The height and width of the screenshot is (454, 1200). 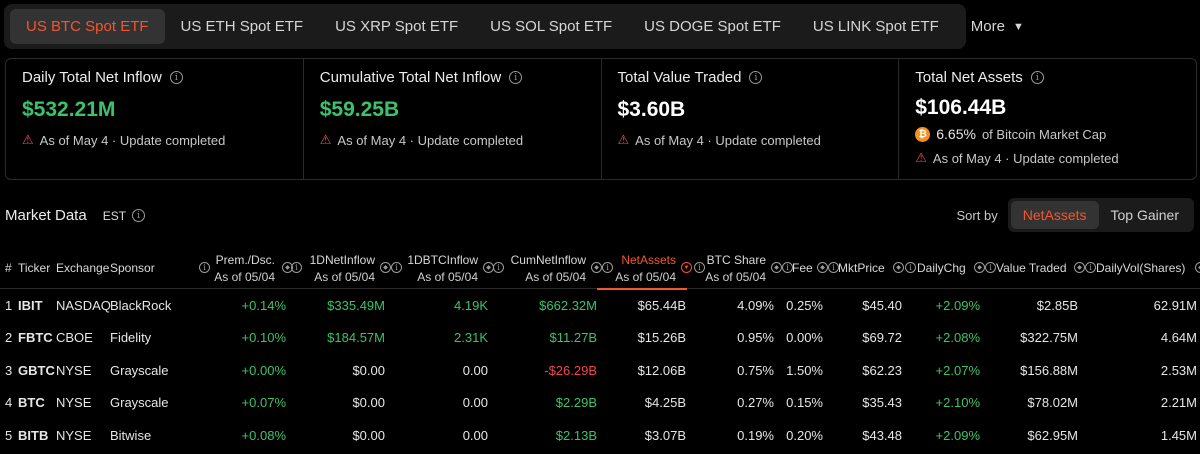 What do you see at coordinates (1100, 215) in the screenshot?
I see `sort-toggle-group: NetAssets Top Gainer` at bounding box center [1100, 215].